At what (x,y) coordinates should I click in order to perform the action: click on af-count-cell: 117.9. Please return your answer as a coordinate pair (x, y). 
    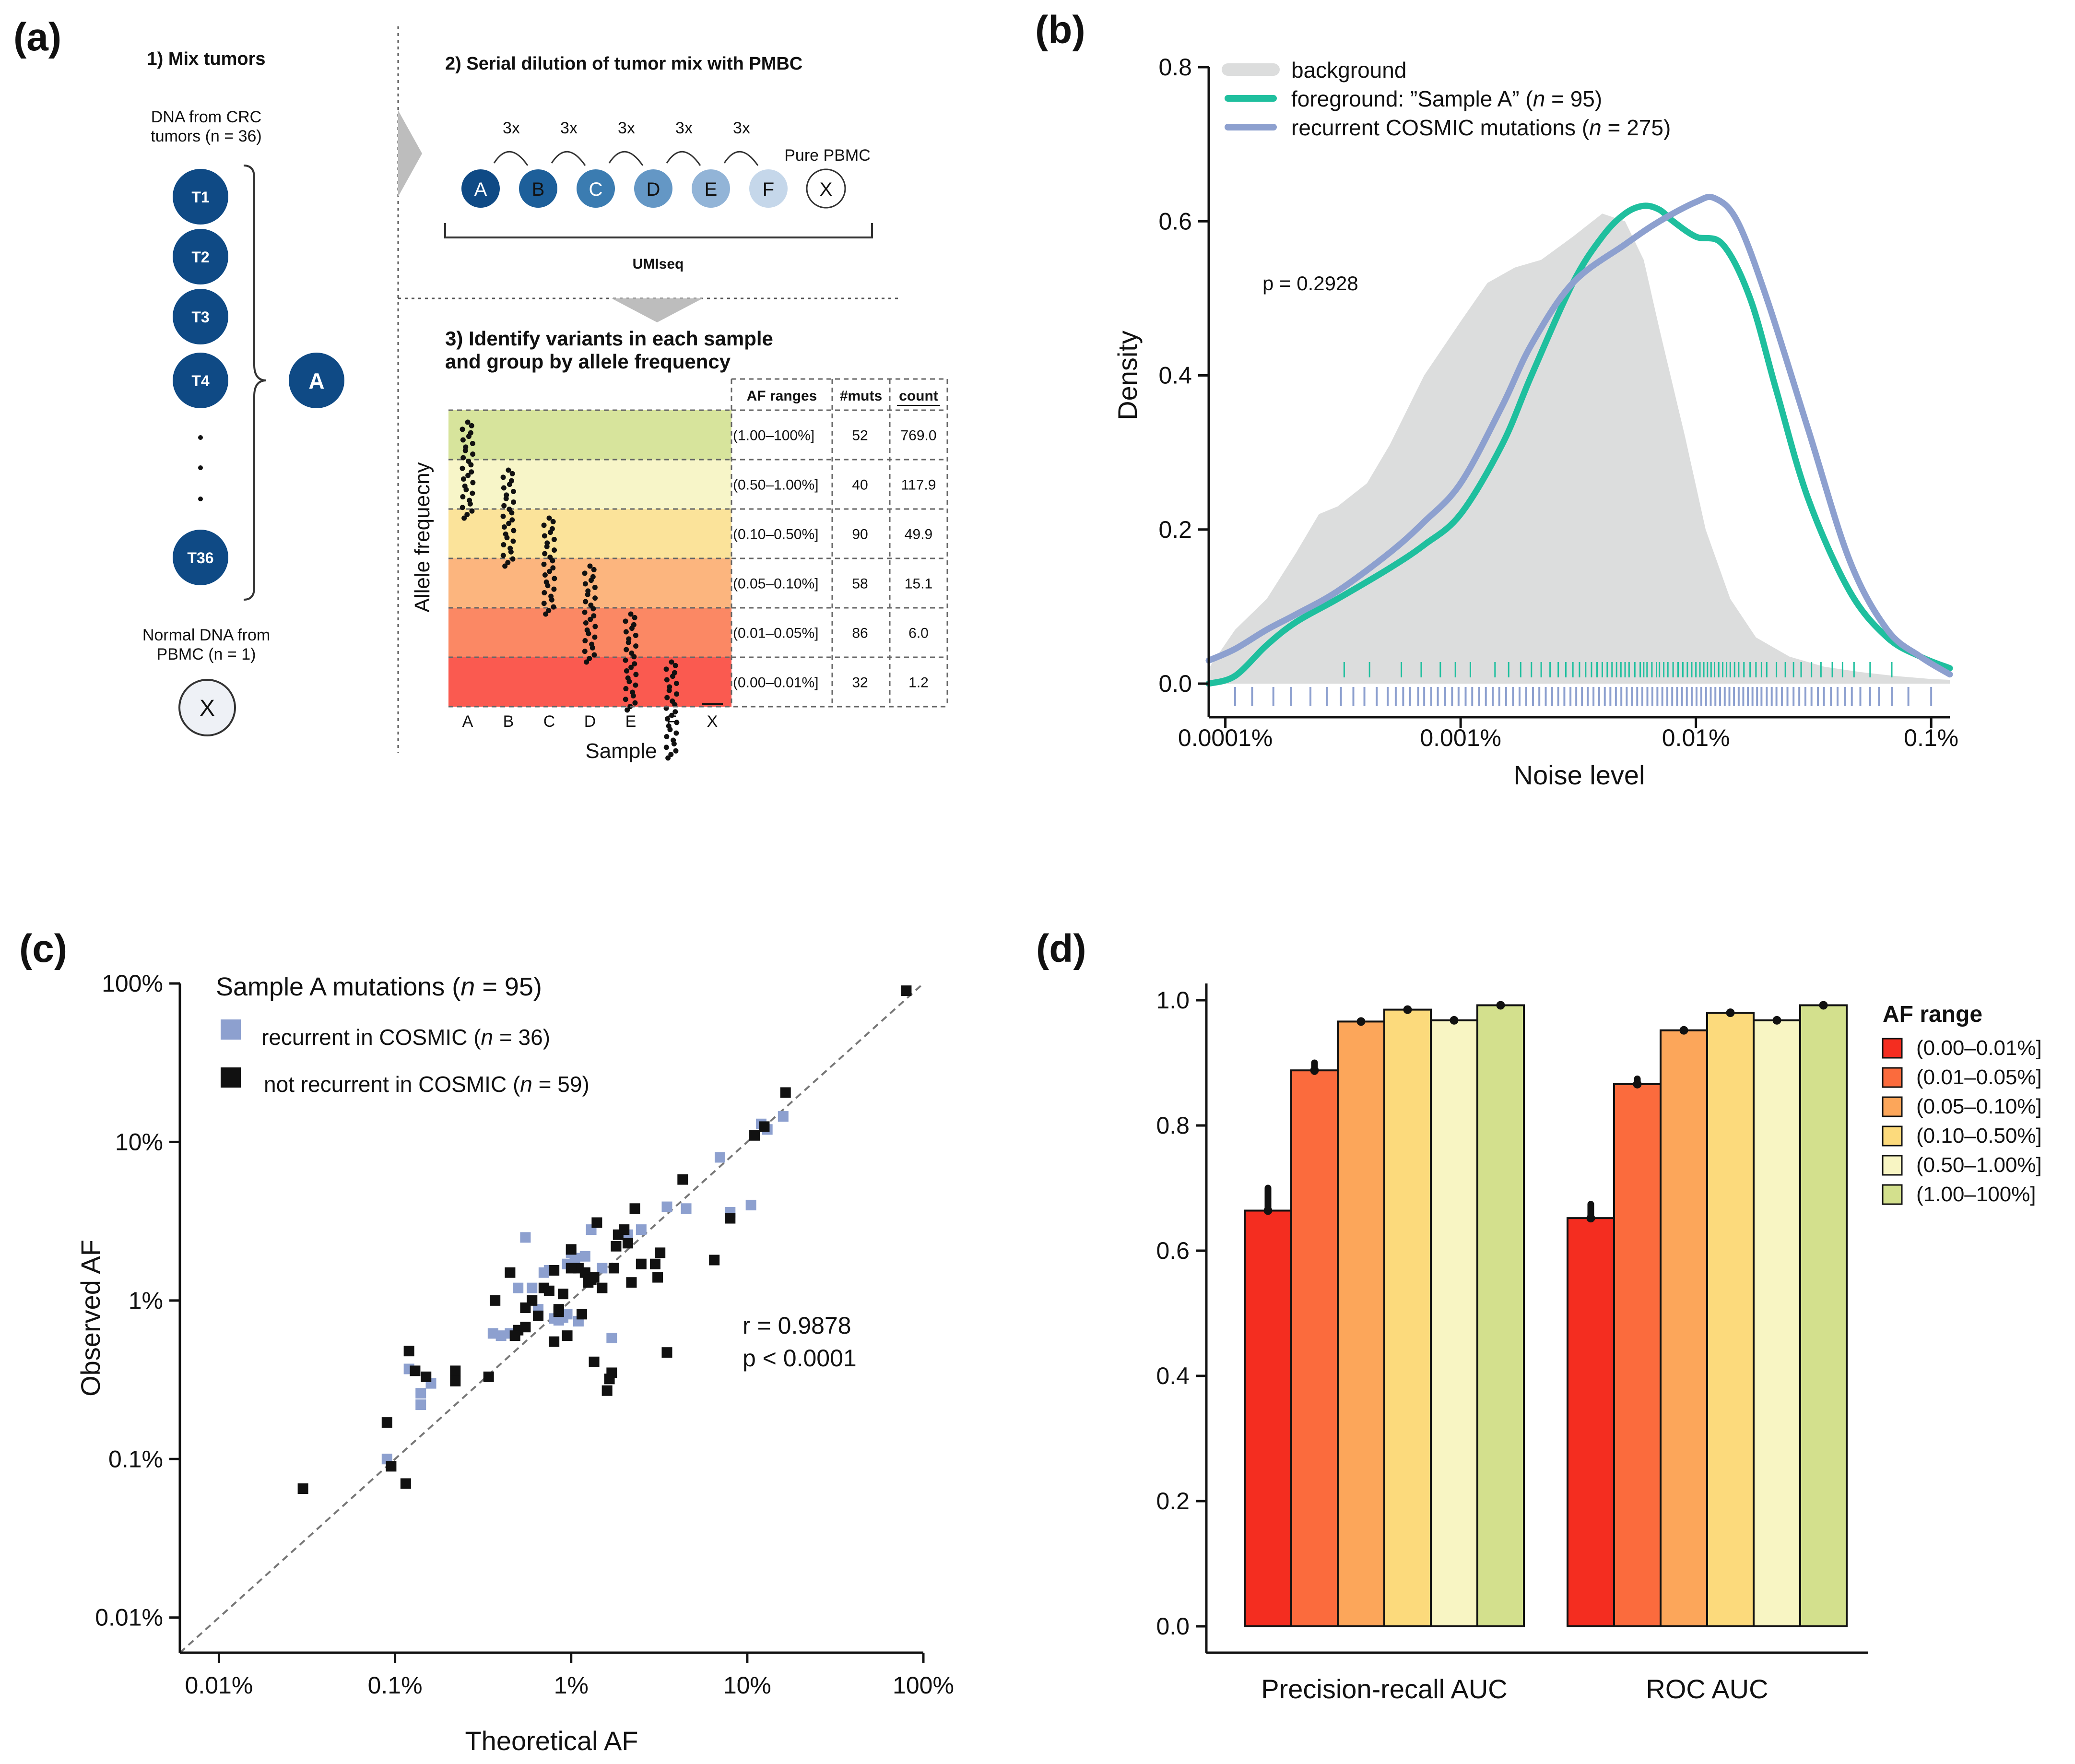
    Looking at the image, I should click on (919, 485).